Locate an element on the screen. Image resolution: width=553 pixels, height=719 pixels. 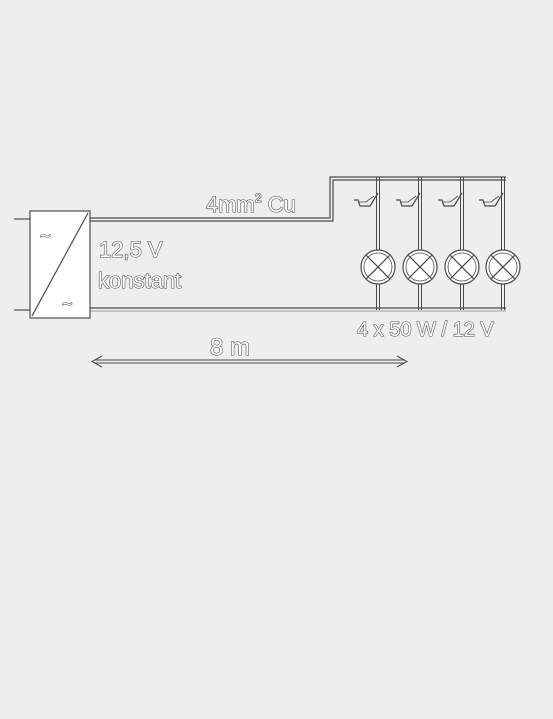
lamp-group is located at coordinates (437, 243).